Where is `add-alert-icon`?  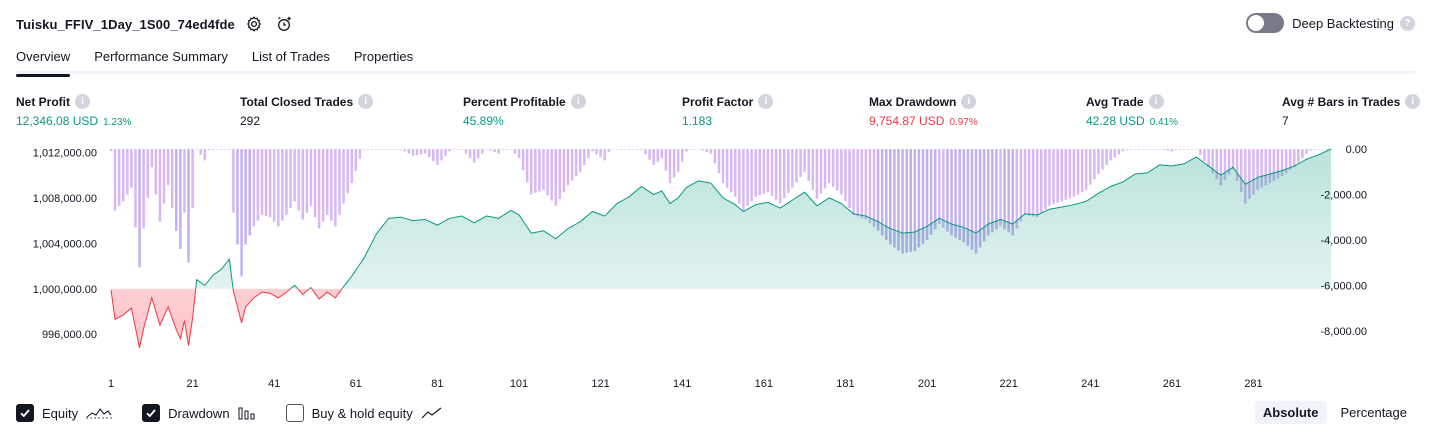 add-alert-icon is located at coordinates (284, 24).